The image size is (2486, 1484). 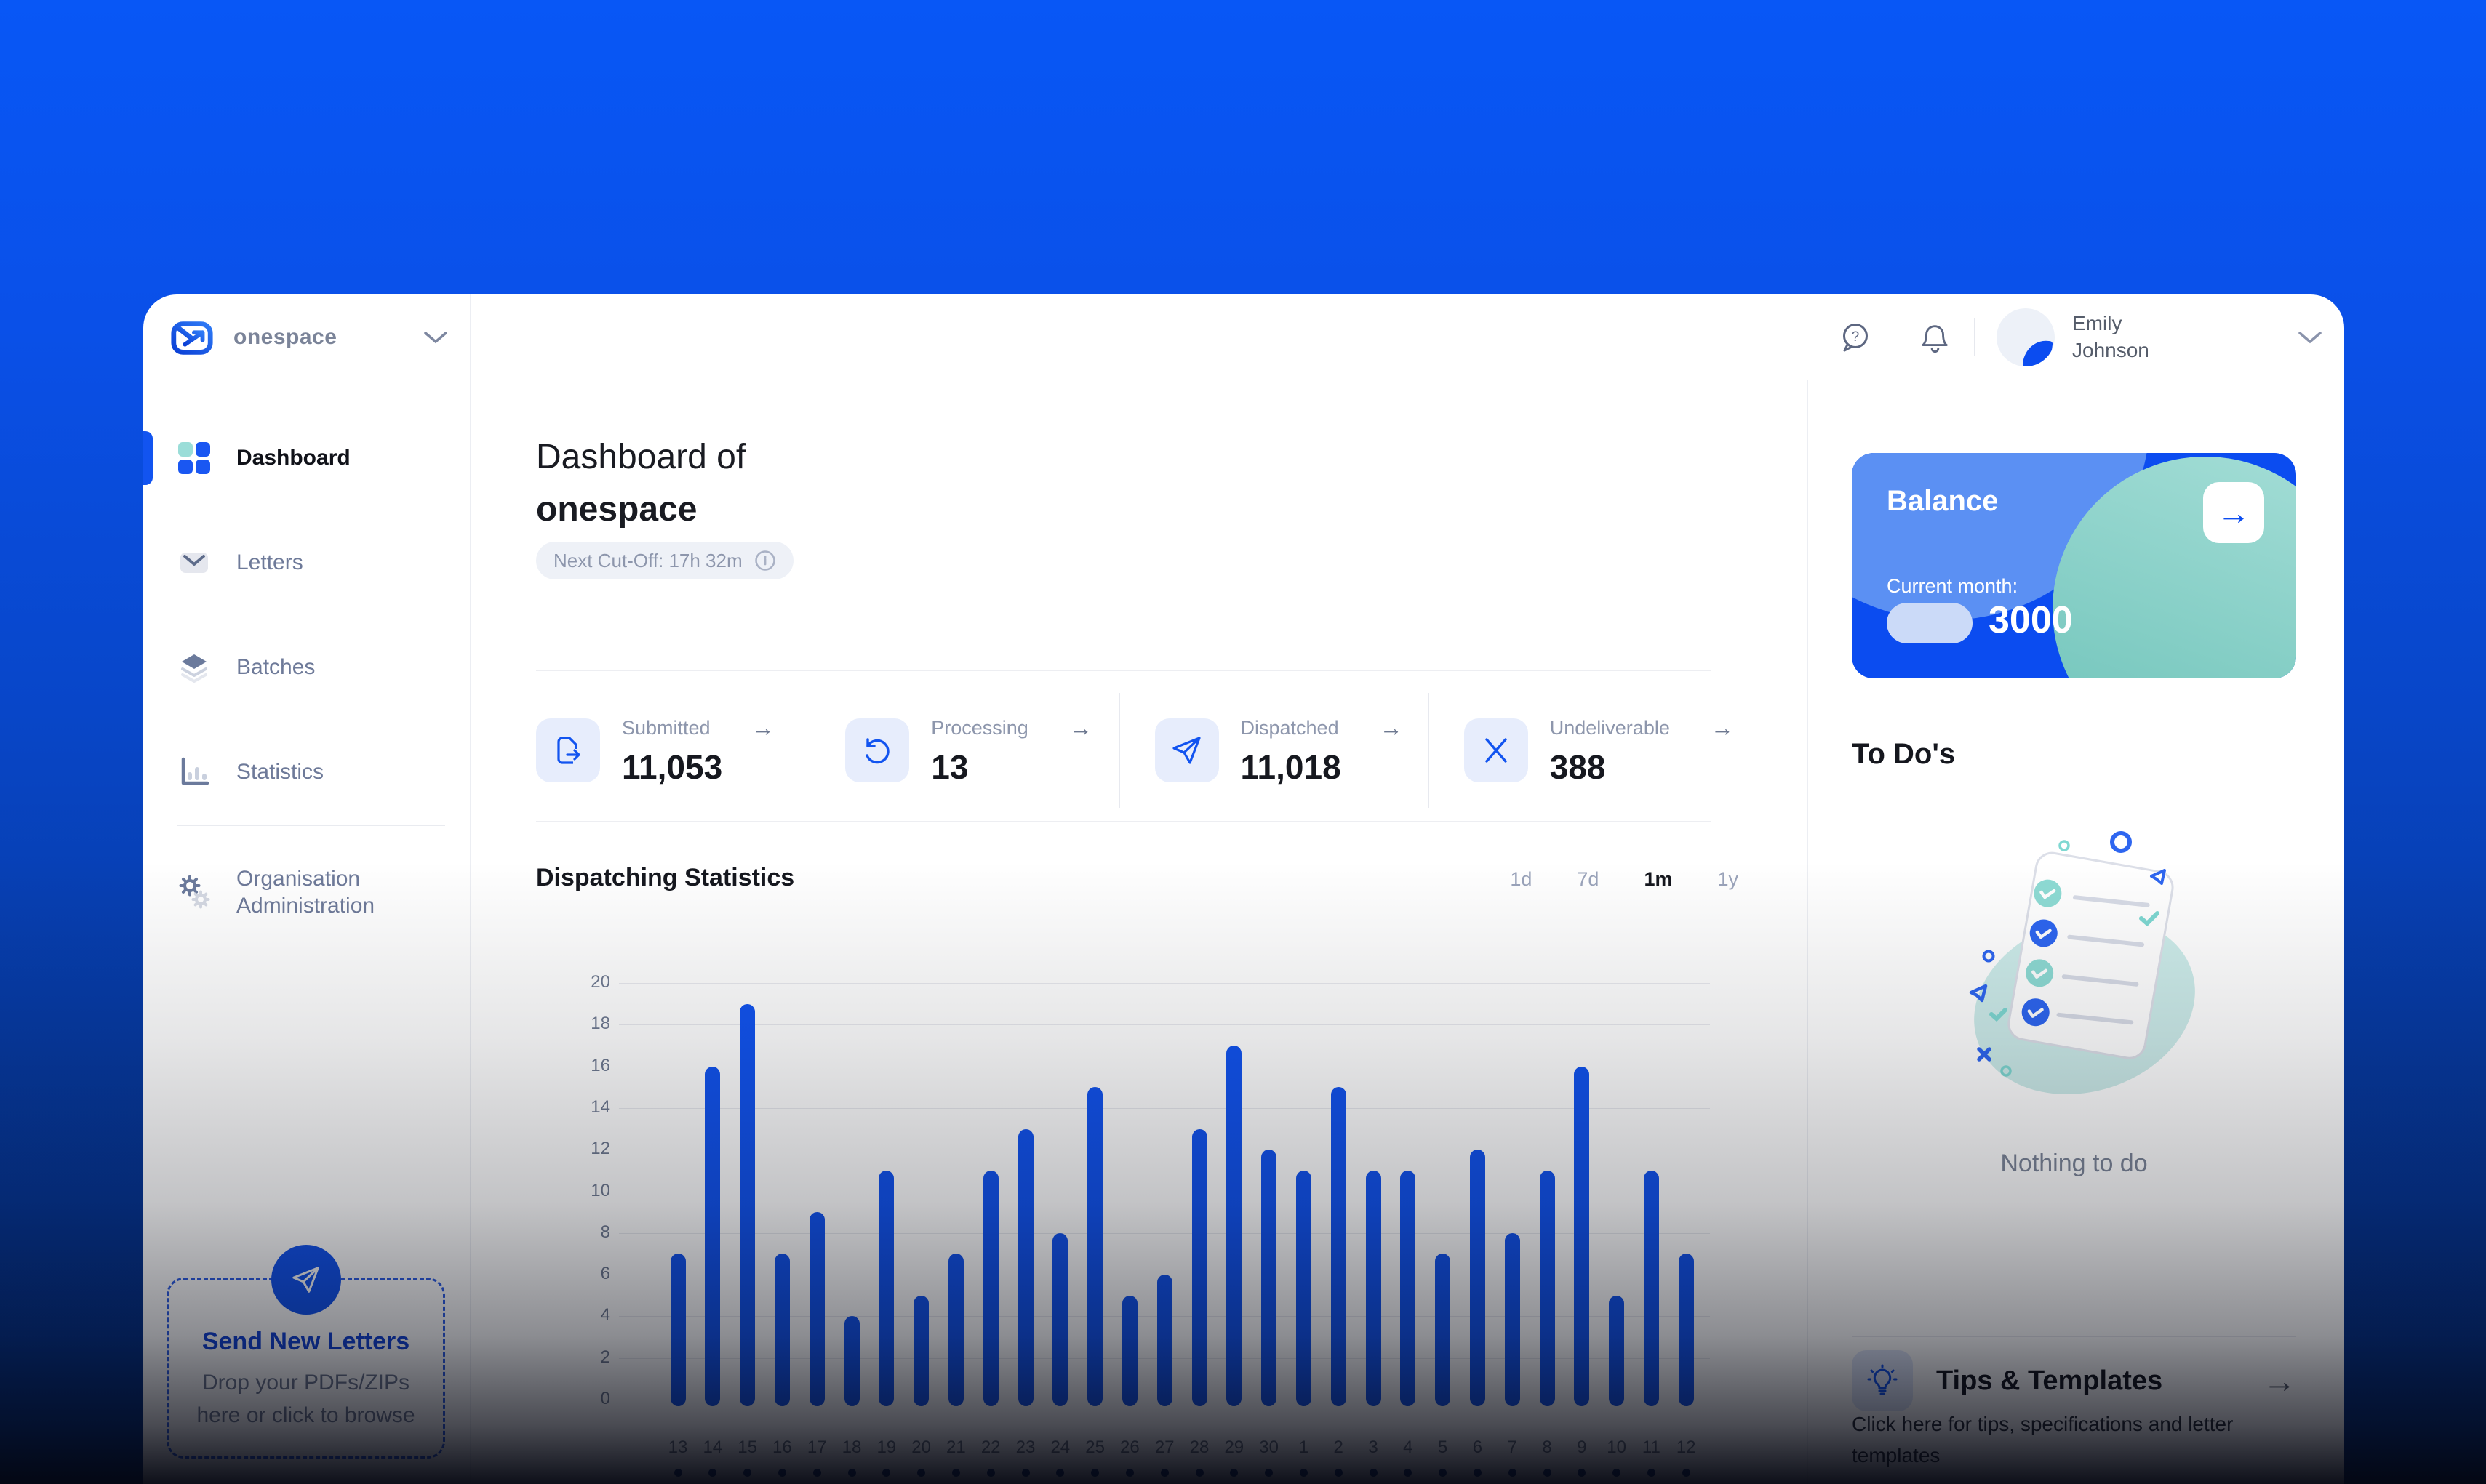 I want to click on todos-empty-text: Nothing to do, so click(x=2074, y=1163).